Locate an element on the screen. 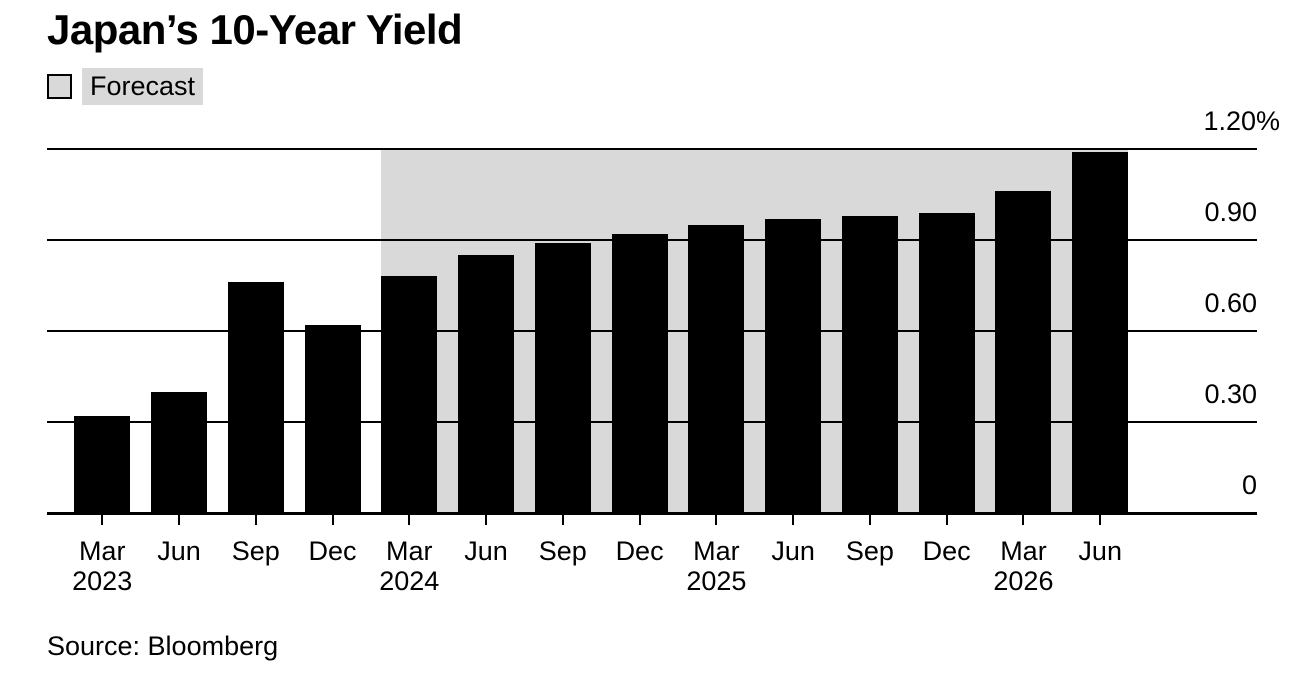  x-axis-year-label: 2025 is located at coordinates (716, 581).